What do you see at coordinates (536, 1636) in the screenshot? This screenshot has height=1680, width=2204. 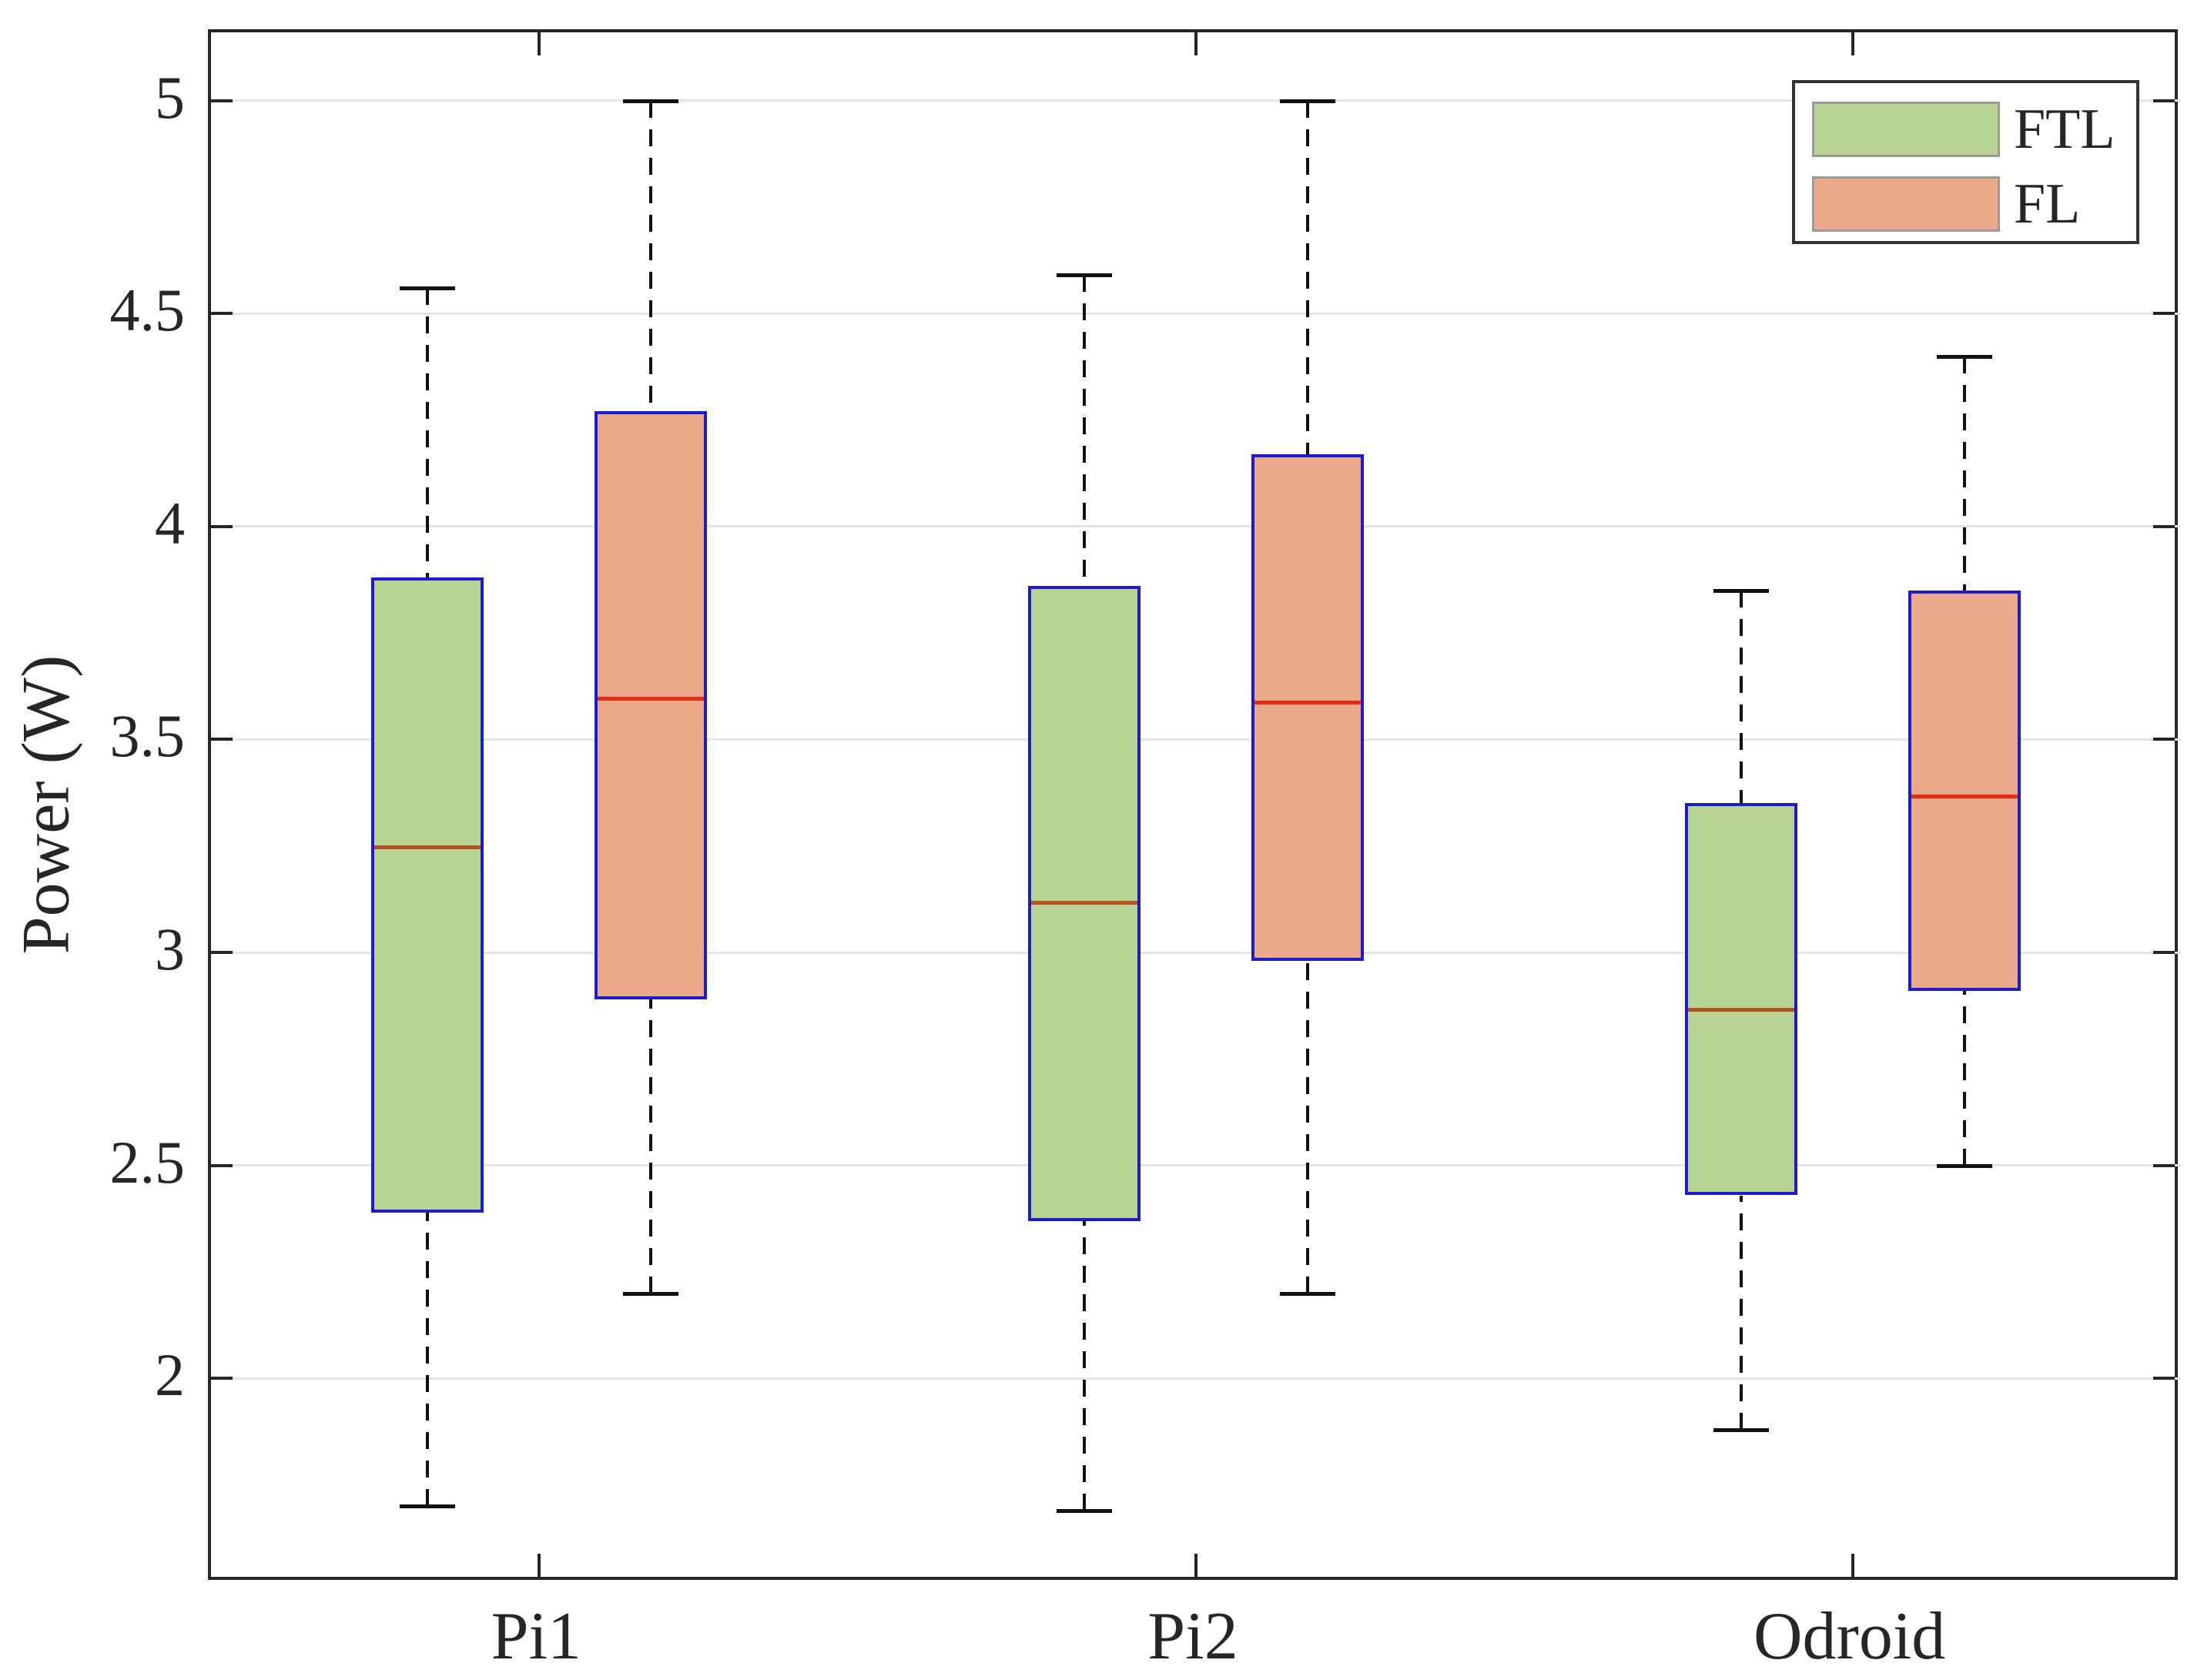 I see `xtick-label-Pi1: Pi1` at bounding box center [536, 1636].